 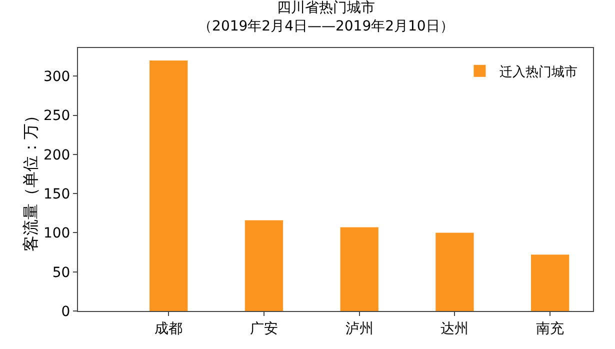 I want to click on x-tick-label: 广安, so click(x=264, y=328).